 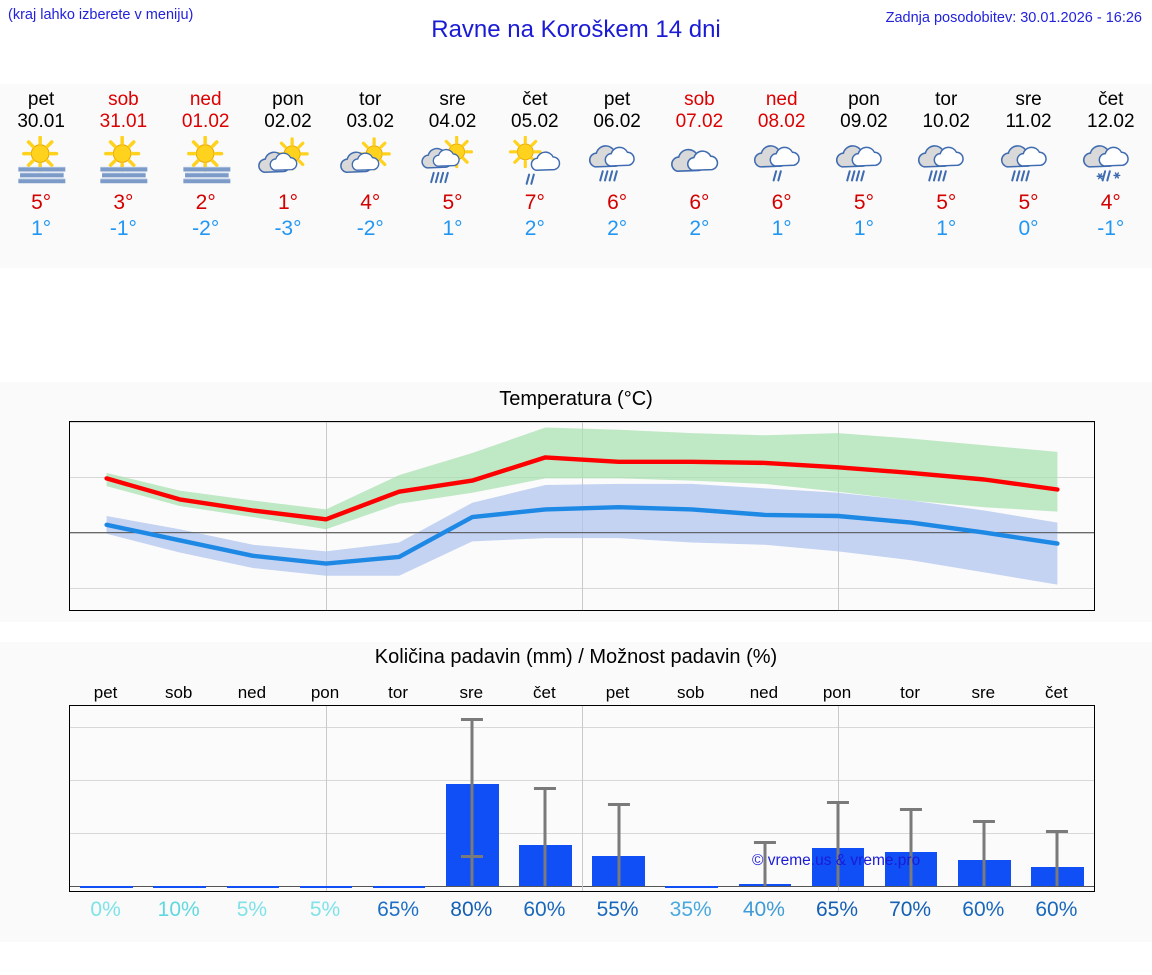 What do you see at coordinates (206, 161) in the screenshot?
I see `sun-fog-icon` at bounding box center [206, 161].